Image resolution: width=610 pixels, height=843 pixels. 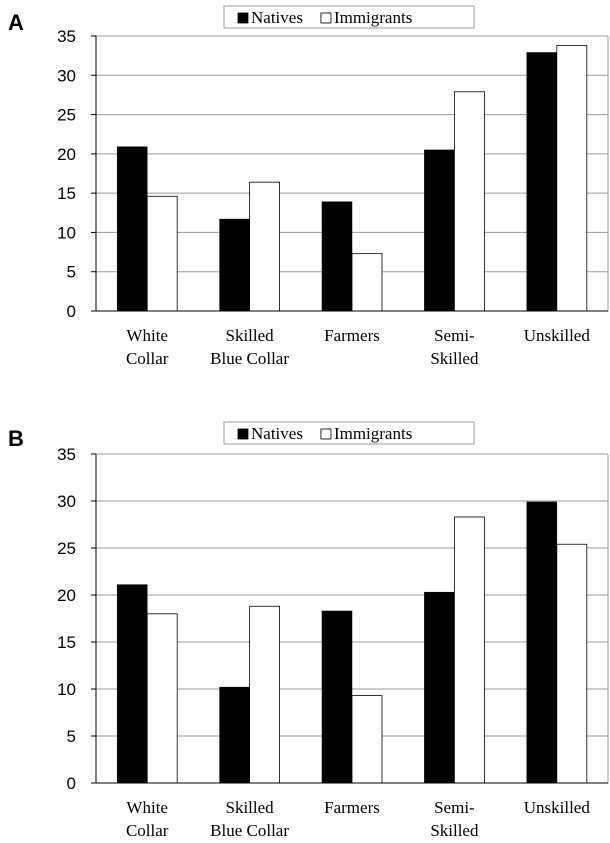 I want to click on chart-b-y-tick-label: 35, so click(x=66, y=454).